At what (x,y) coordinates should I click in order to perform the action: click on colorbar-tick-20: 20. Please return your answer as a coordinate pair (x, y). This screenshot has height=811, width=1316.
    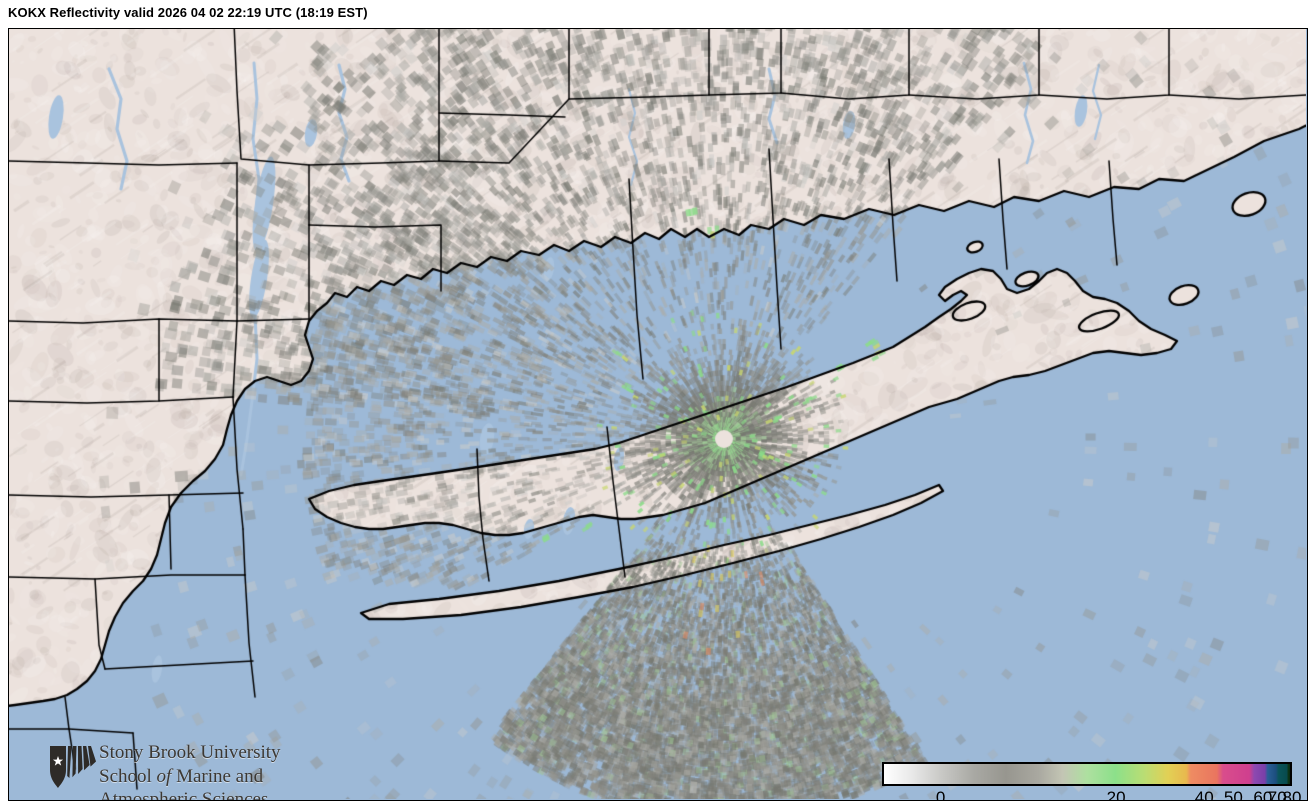
    Looking at the image, I should click on (1116, 794).